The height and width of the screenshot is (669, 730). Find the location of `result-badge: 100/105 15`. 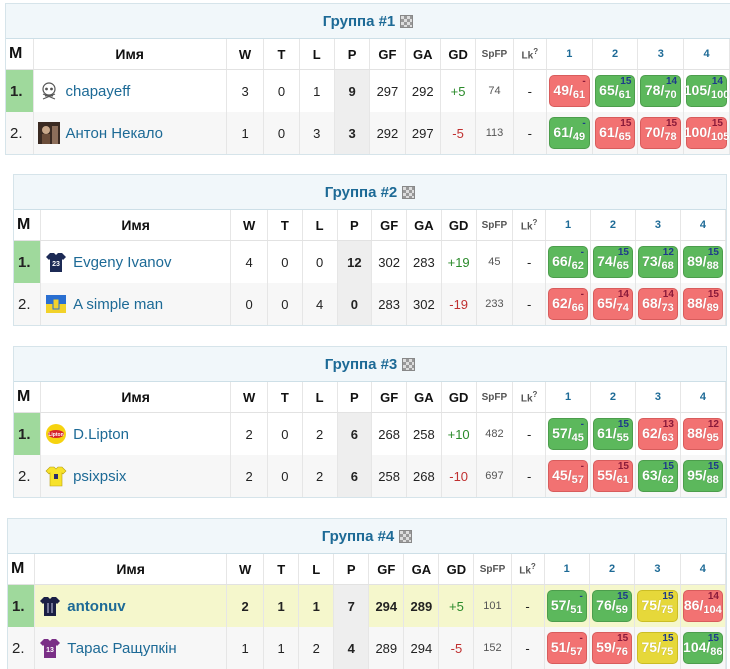

result-badge: 100/105 15 is located at coordinates (706, 133).